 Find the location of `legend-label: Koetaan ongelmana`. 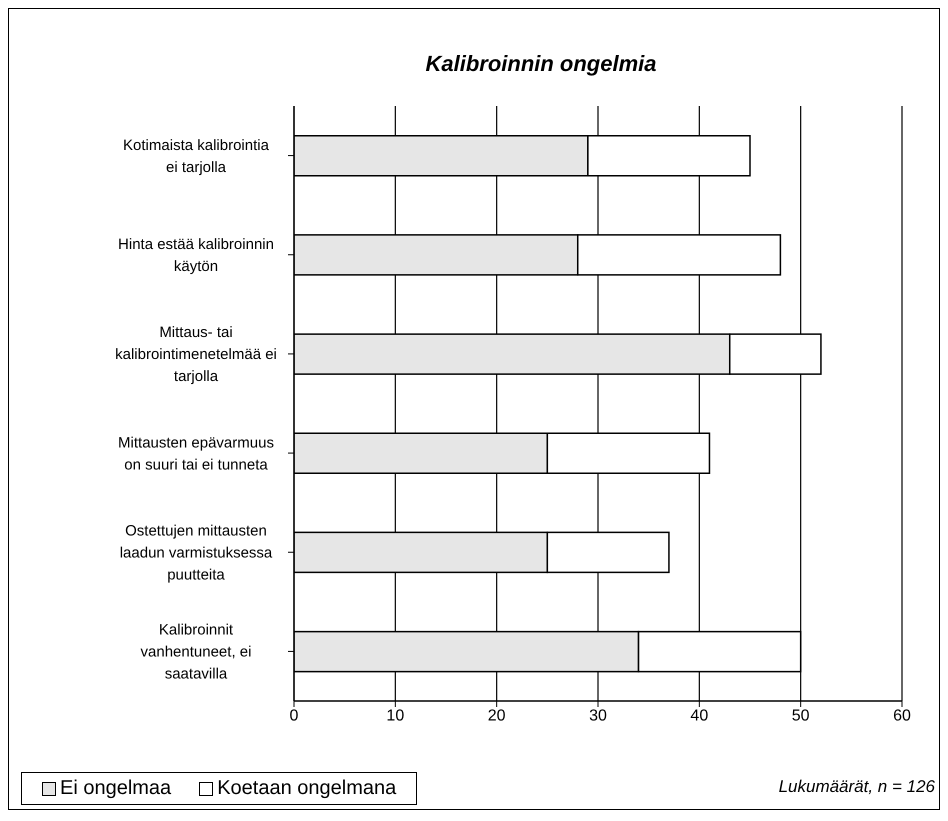

legend-label: Koetaan ongelmana is located at coordinates (306, 788).